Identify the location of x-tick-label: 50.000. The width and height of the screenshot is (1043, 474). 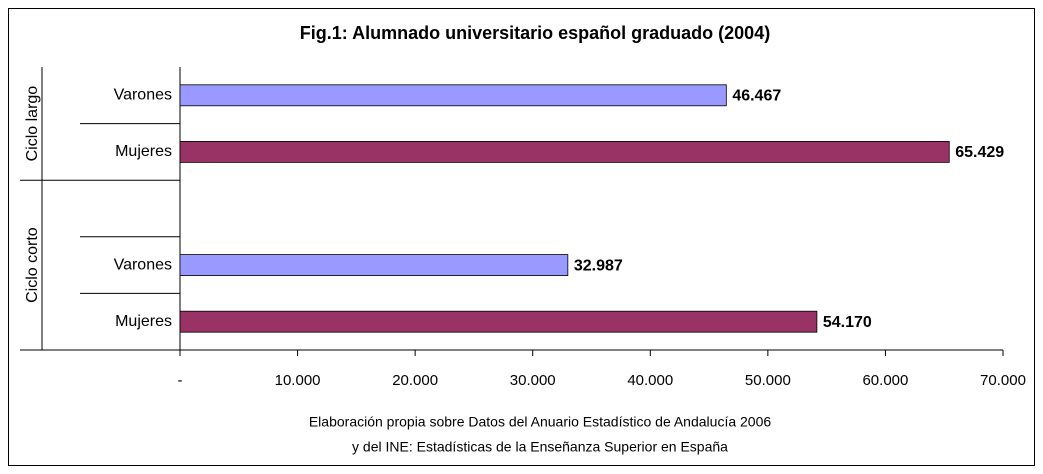
(768, 380).